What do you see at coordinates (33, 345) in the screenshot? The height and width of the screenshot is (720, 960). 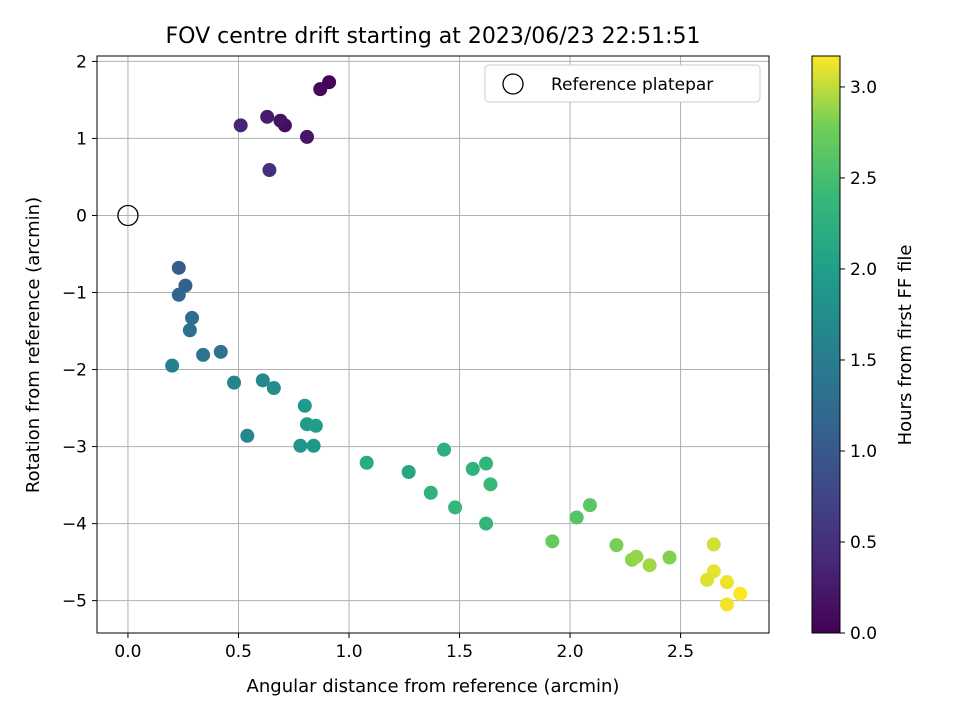 I see `y-axis-label: Rotation from reference (arcmin)` at bounding box center [33, 345].